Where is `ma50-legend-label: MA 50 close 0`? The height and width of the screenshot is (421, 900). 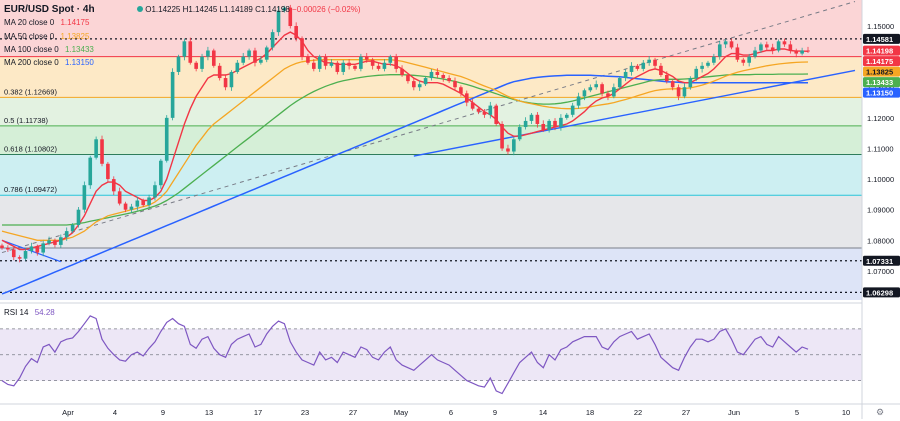
ma50-legend-label: MA 50 close 0 is located at coordinates (29, 36).